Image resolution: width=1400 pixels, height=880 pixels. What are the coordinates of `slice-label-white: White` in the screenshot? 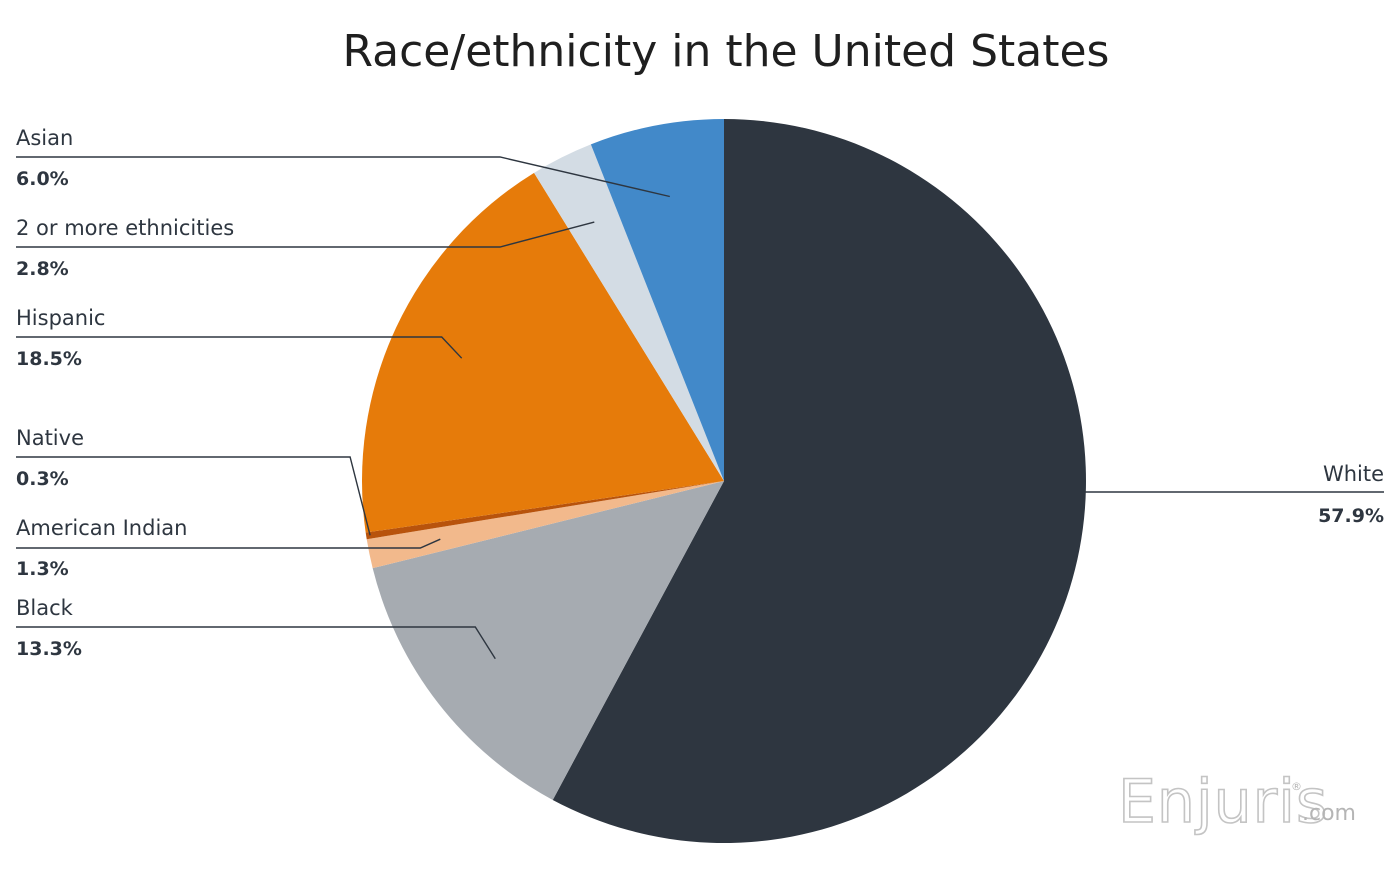 It's located at (1353, 474).